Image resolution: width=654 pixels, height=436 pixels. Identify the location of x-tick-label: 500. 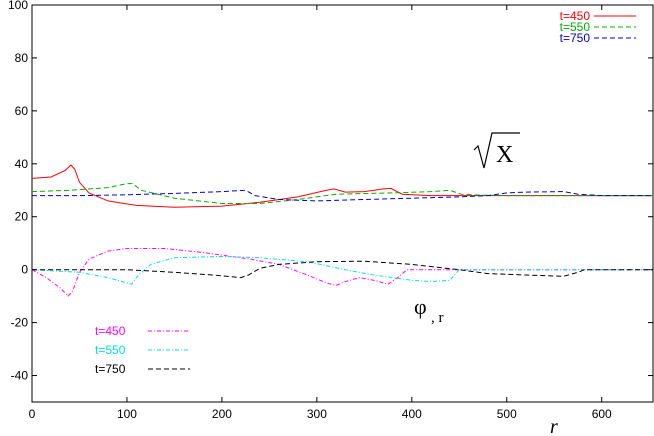
(507, 414).